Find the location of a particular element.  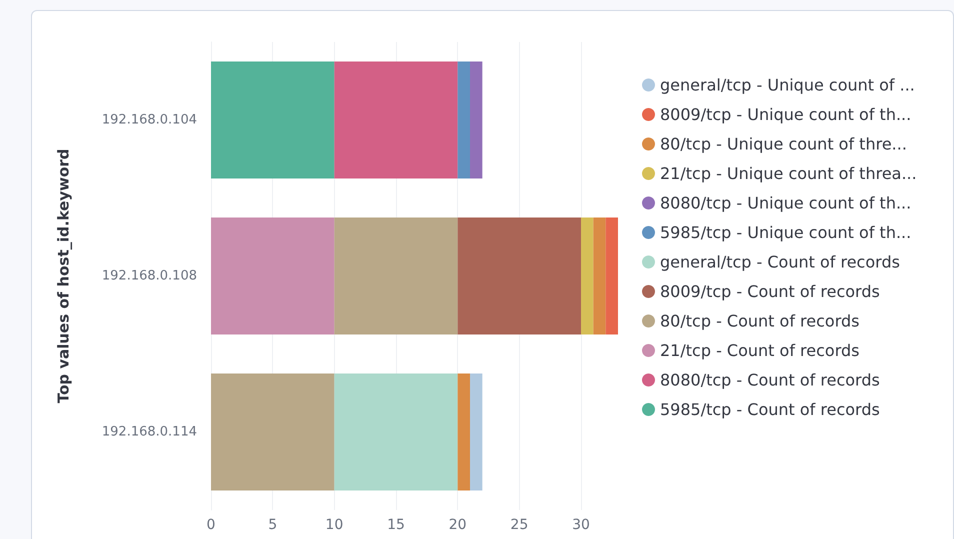

legend-label: general/tcp - Count of records is located at coordinates (780, 262).